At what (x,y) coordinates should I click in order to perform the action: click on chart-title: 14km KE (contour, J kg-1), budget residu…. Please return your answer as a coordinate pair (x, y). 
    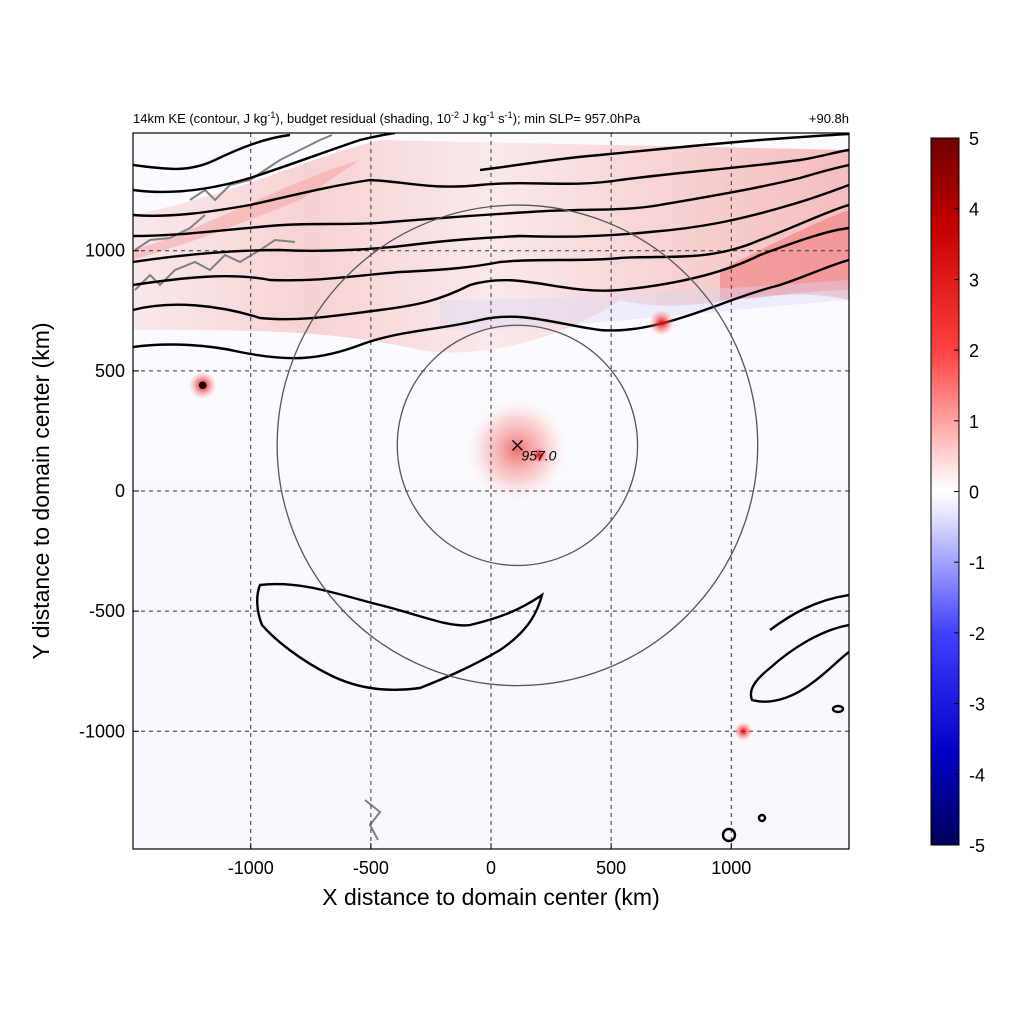
    Looking at the image, I should click on (387, 118).